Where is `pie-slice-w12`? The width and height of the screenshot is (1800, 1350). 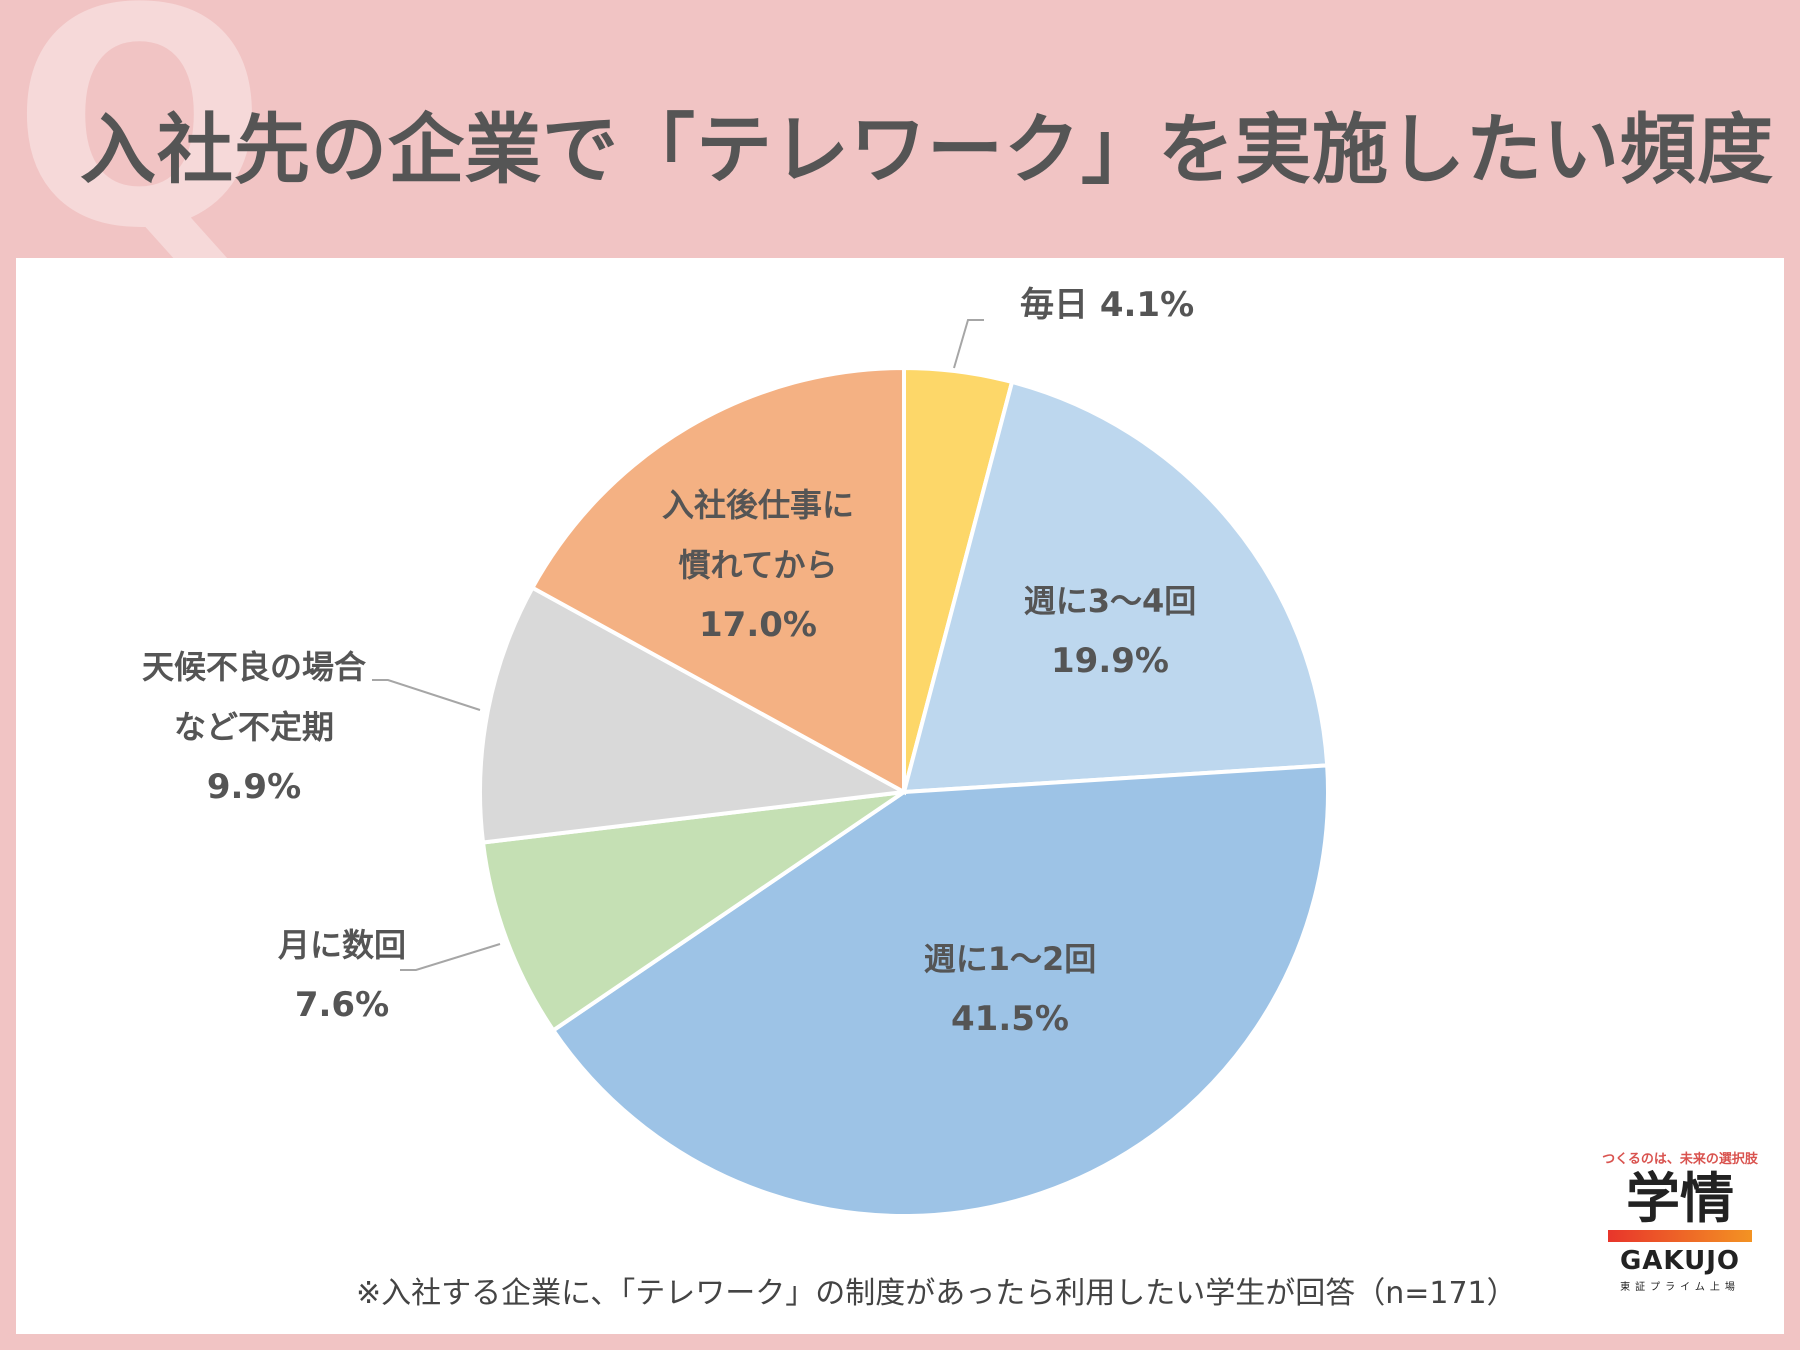 pie-slice-w12 is located at coordinates (940, 990).